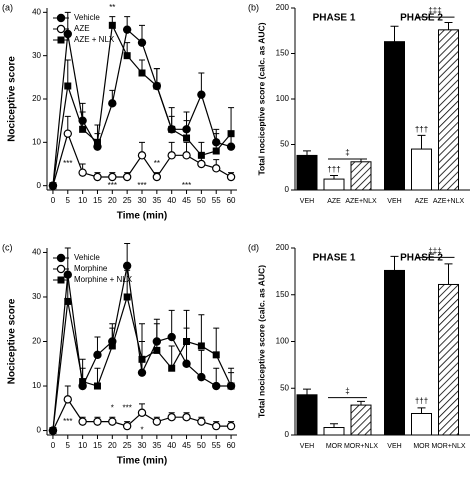  What do you see at coordinates (231, 200) in the screenshot?
I see `x-tick-label: 60` at bounding box center [231, 200].